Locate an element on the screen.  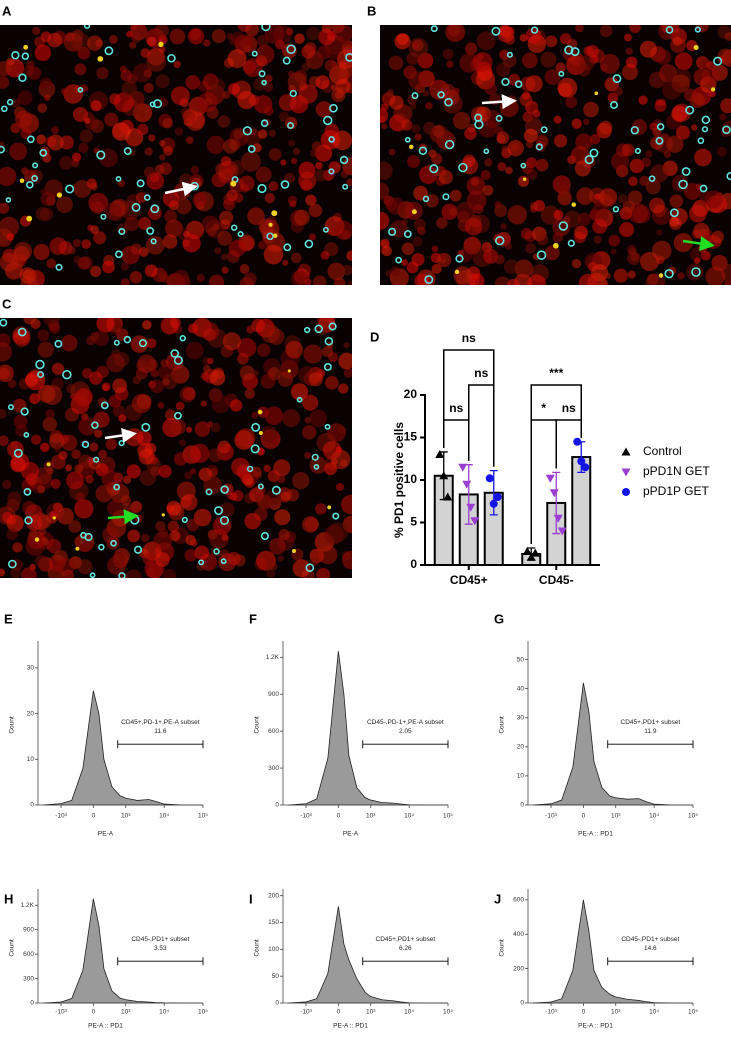
x-tick-label: 10⁵ is located at coordinates (203, 1012).